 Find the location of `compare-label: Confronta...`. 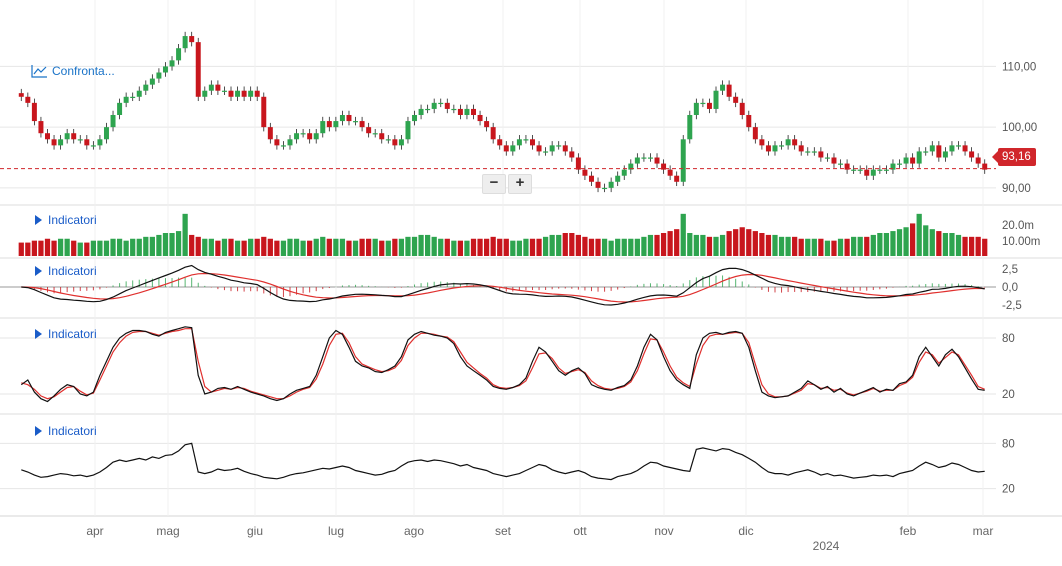

compare-label: Confronta... is located at coordinates (83, 71).